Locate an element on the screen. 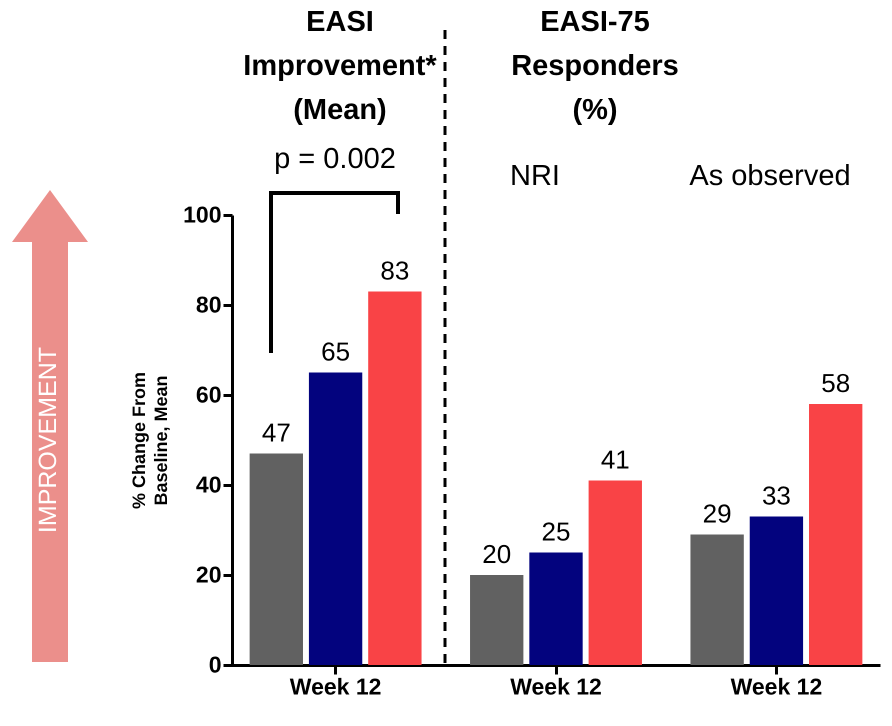 The width and height of the screenshot is (892, 726). text: p = 0.002 is located at coordinates (335, 159).